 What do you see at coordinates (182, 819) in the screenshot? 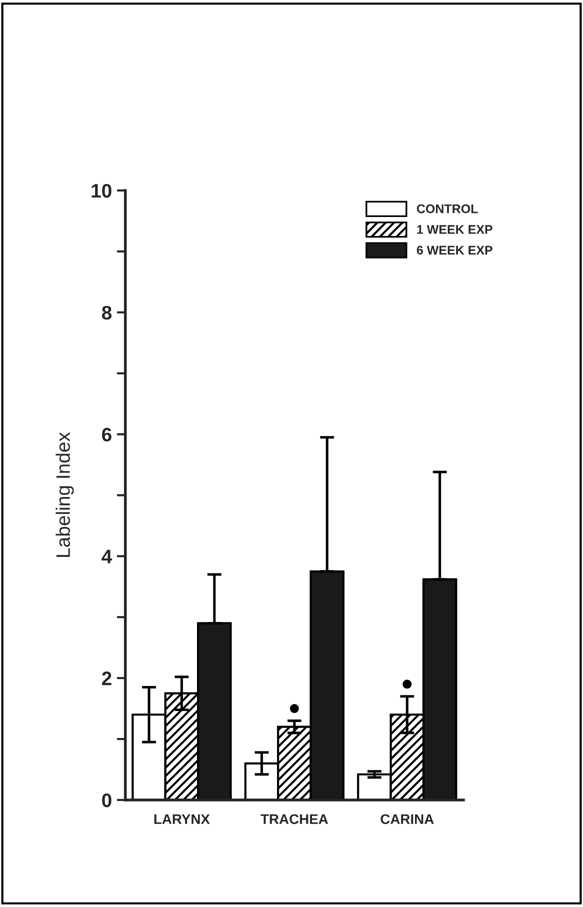
I see `x-tick-label: LARYNX` at bounding box center [182, 819].